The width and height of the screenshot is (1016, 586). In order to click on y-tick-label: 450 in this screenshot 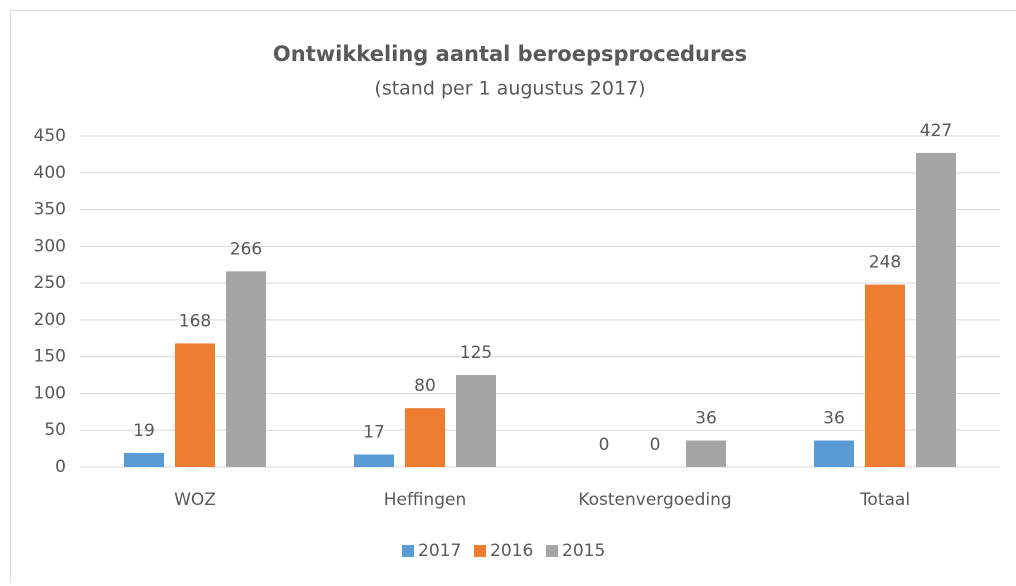, I will do `click(50, 136)`.